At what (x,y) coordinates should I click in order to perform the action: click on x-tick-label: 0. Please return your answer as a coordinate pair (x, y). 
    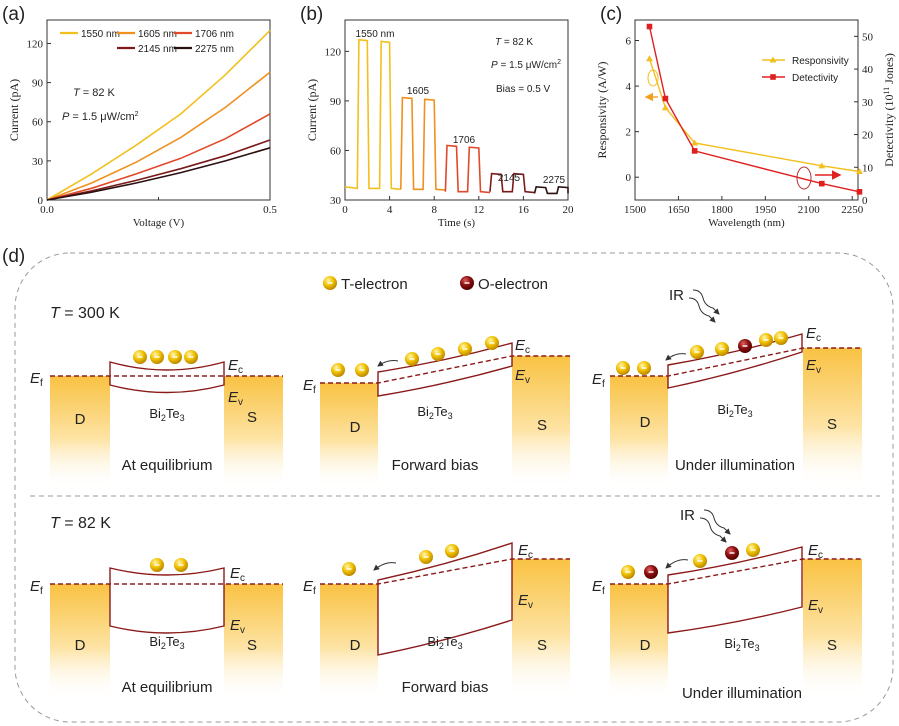
    Looking at the image, I should click on (345, 210).